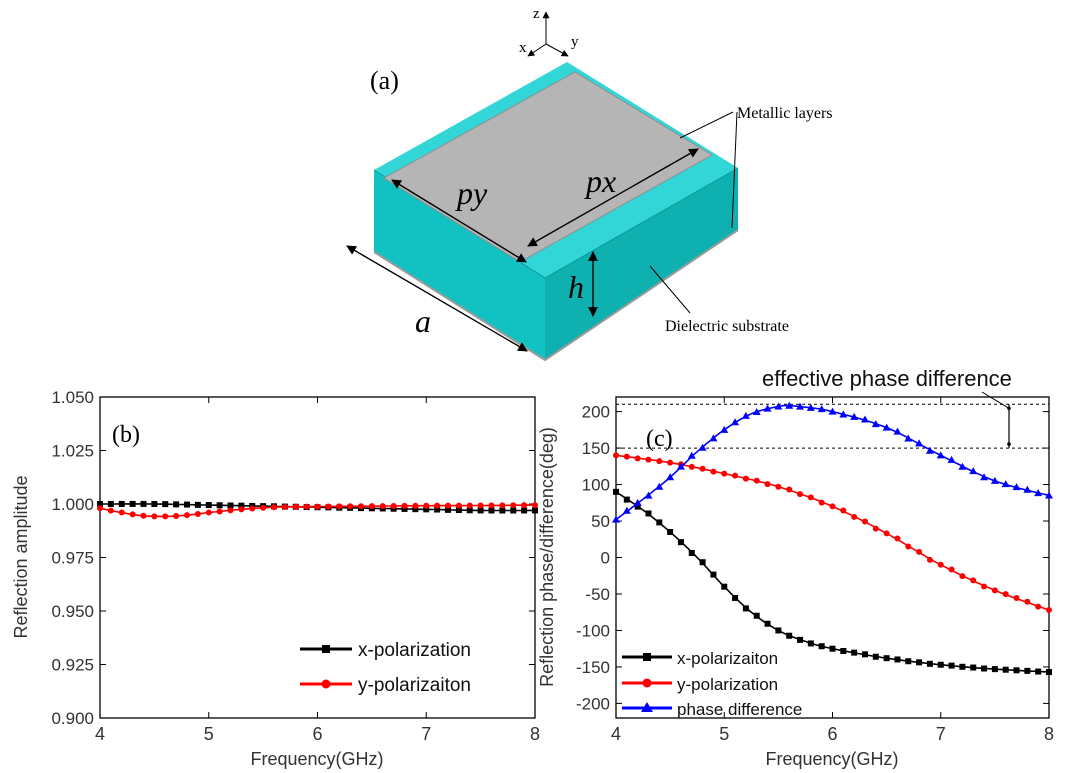  Describe the element at coordinates (1009, 444) in the screenshot. I see `annotation-dot-bottom` at that location.